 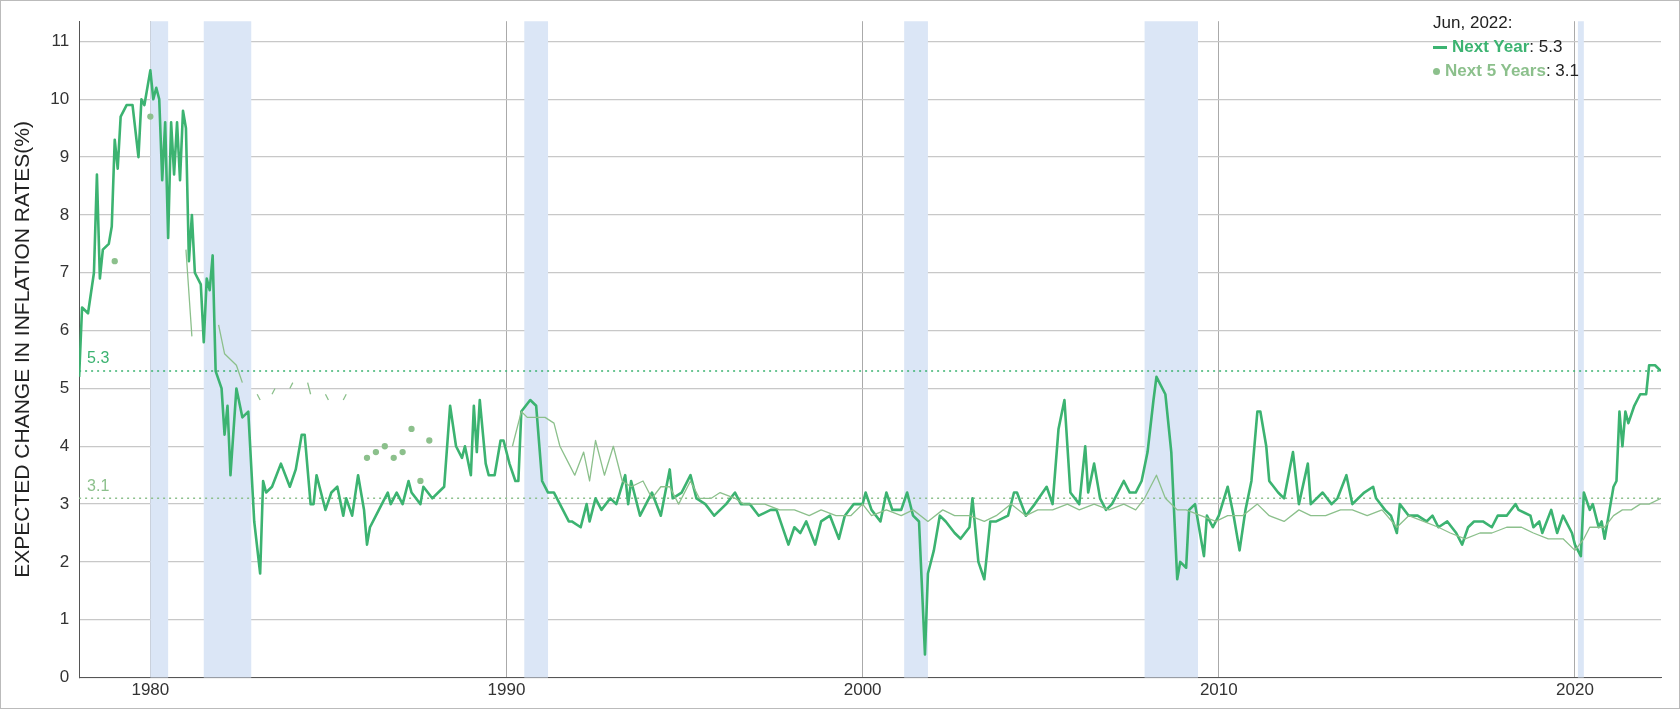 I want to click on y-tick-label: 2, so click(x=64, y=561).